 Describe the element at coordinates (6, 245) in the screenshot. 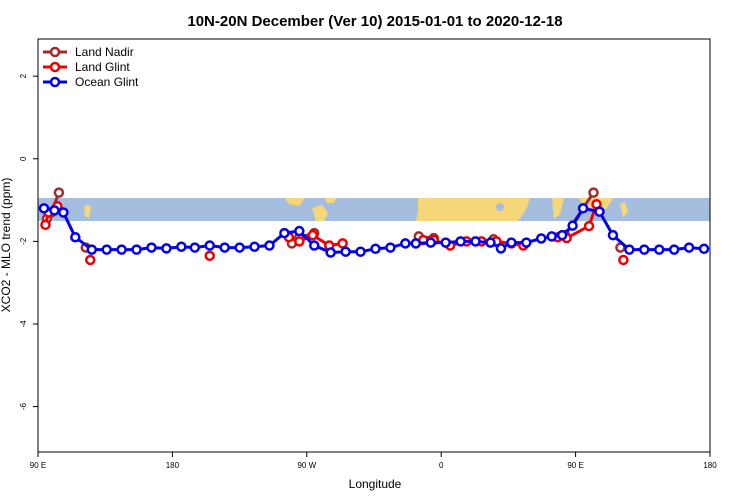

I see `y-axis-label: XCO2 - MLO trend (ppm)` at that location.